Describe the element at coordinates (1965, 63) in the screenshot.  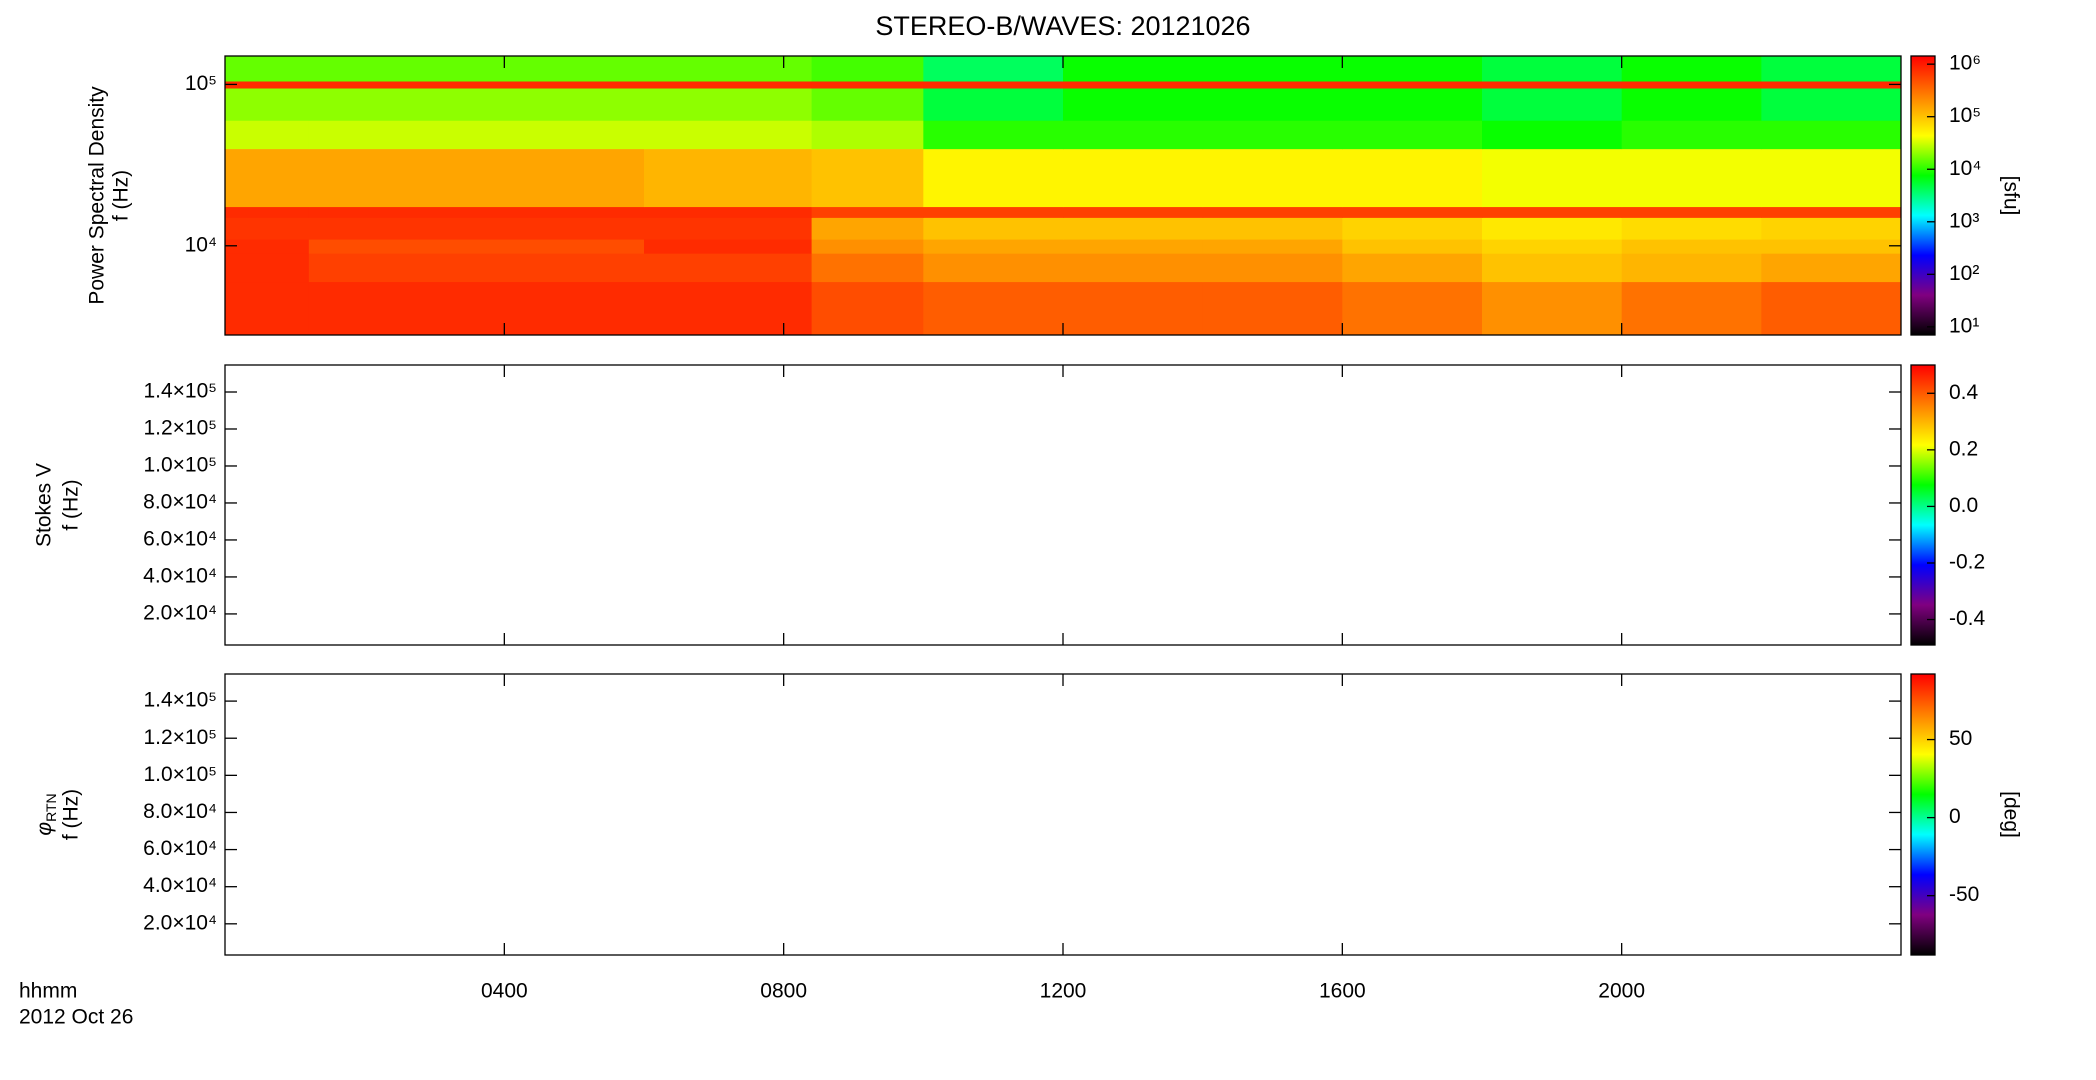
I see `colorbar-tick-label: 10⁶` at that location.